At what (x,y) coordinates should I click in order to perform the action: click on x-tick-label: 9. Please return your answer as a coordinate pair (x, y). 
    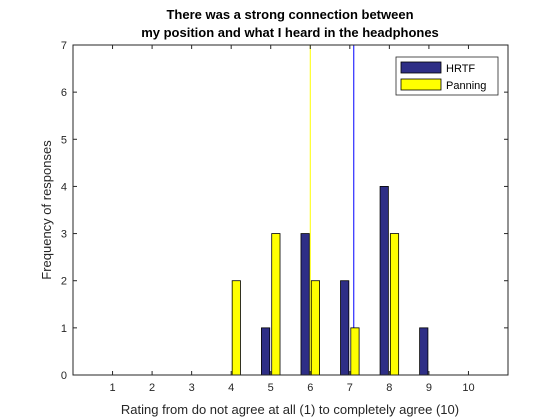
    Looking at the image, I should click on (429, 388).